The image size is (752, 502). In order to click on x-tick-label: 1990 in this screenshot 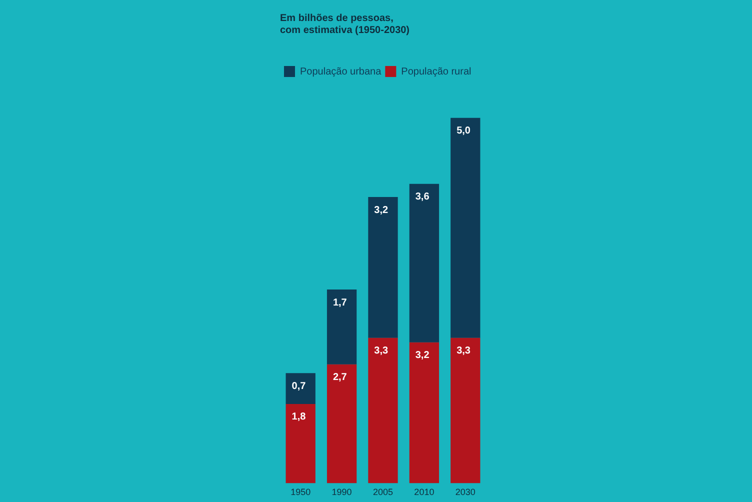, I will do `click(342, 492)`.